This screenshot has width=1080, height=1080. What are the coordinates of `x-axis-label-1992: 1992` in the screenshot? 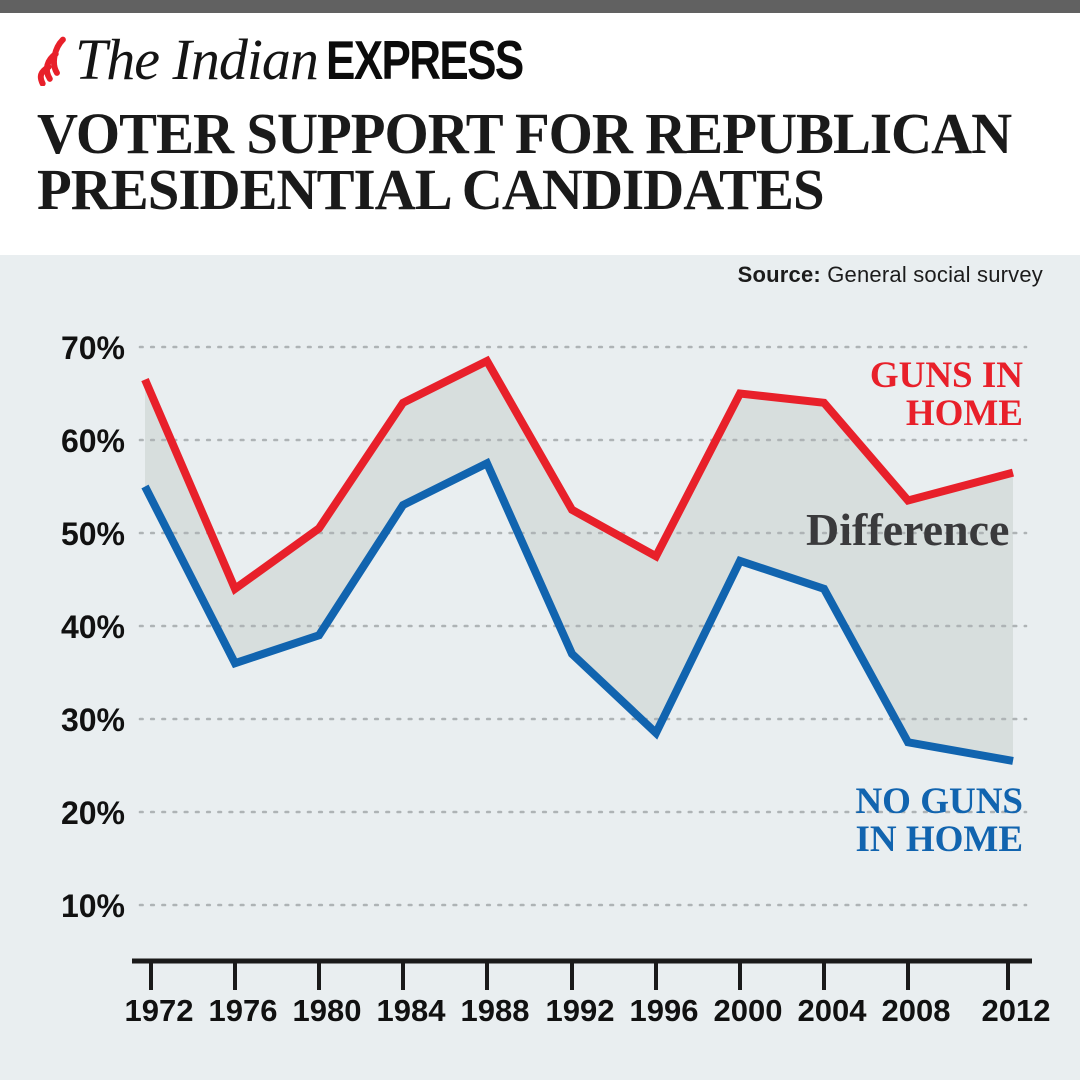 It's located at (580, 1010).